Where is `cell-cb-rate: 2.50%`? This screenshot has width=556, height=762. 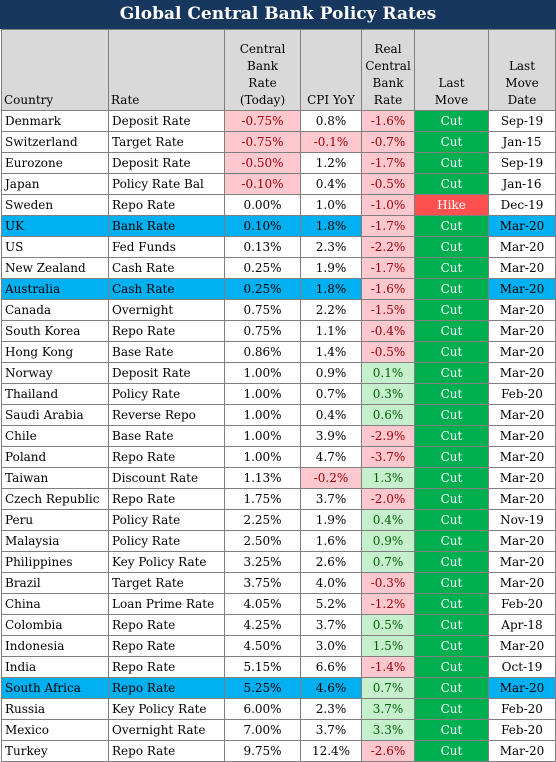 cell-cb-rate: 2.50% is located at coordinates (262, 541).